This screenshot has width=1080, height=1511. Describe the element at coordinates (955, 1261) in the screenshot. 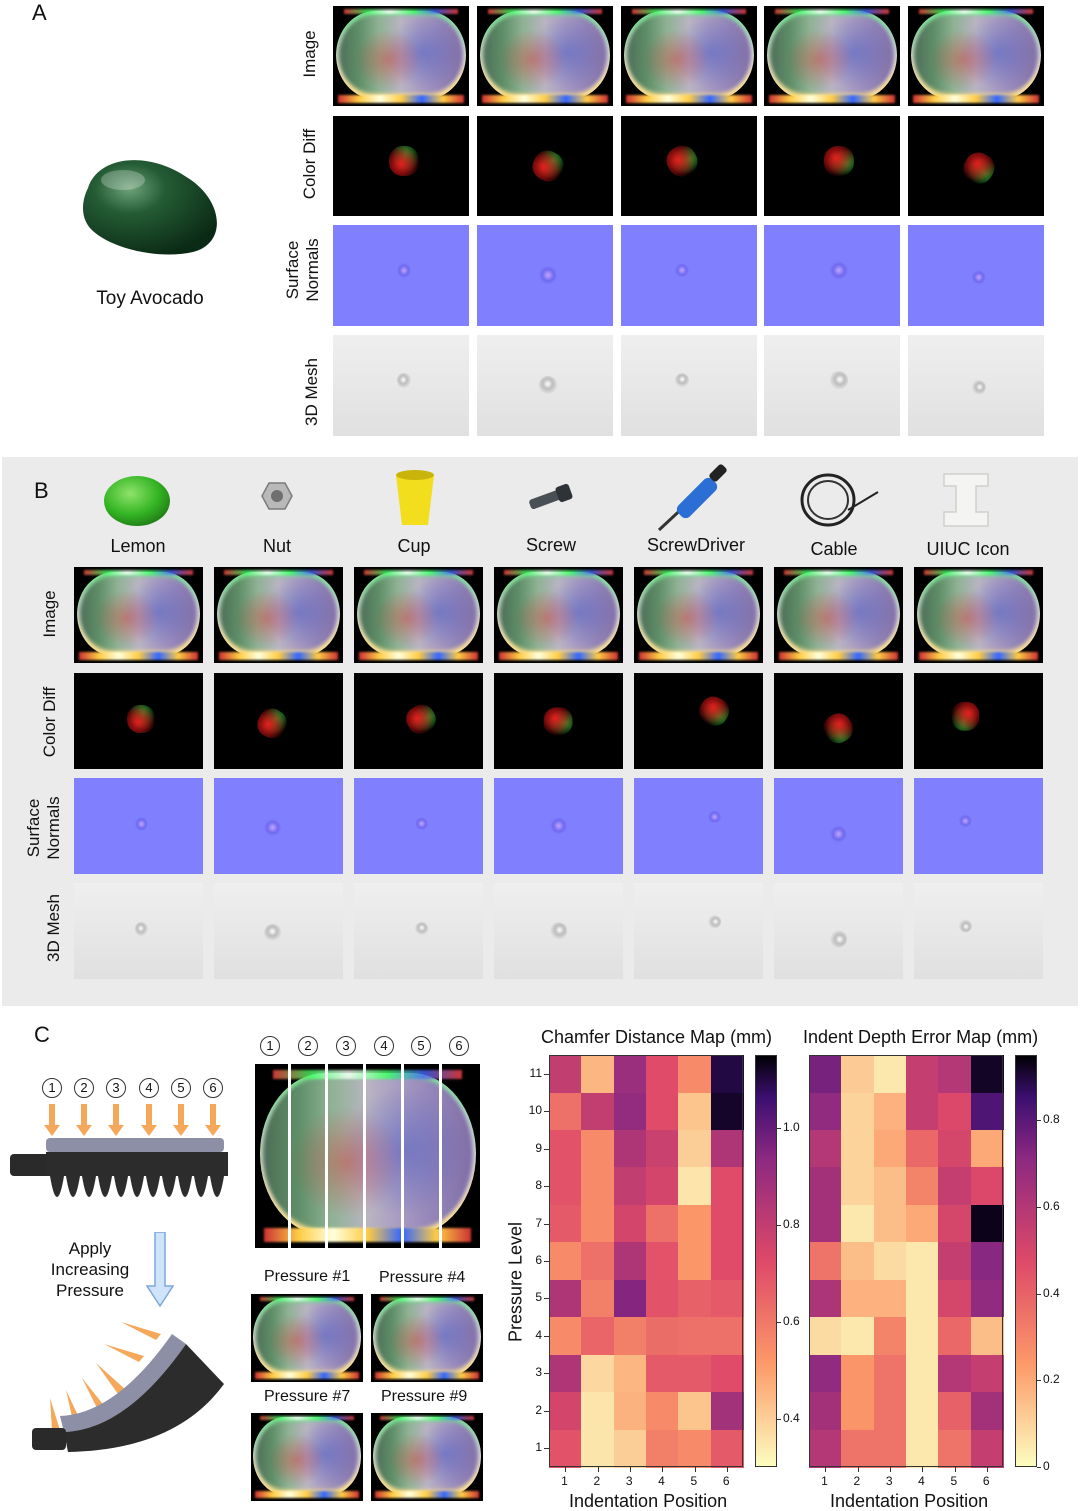

I see `depth-cell-p6-i5` at that location.